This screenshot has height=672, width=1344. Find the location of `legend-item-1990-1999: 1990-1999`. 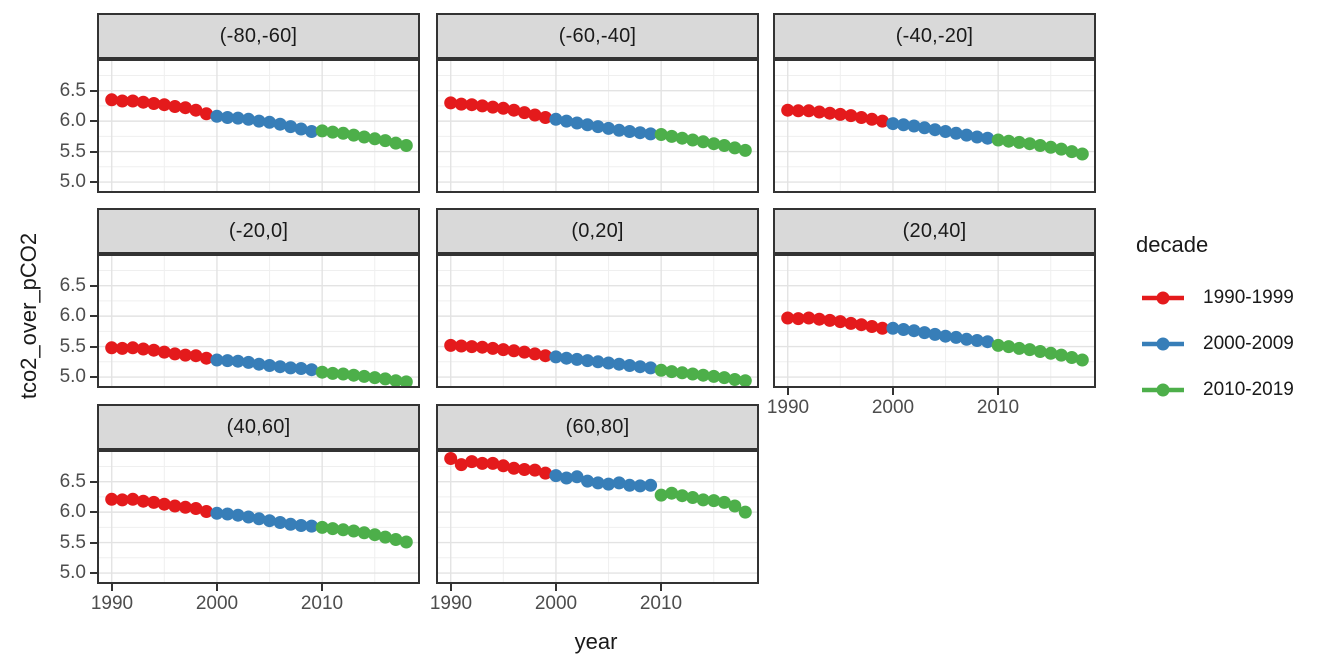

legend-item-1990-1999: 1990-1999 is located at coordinates (1217, 298).